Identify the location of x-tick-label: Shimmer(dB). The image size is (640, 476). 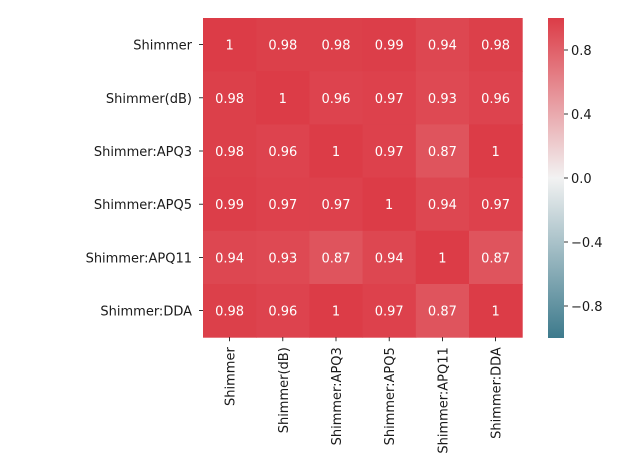
(284, 390).